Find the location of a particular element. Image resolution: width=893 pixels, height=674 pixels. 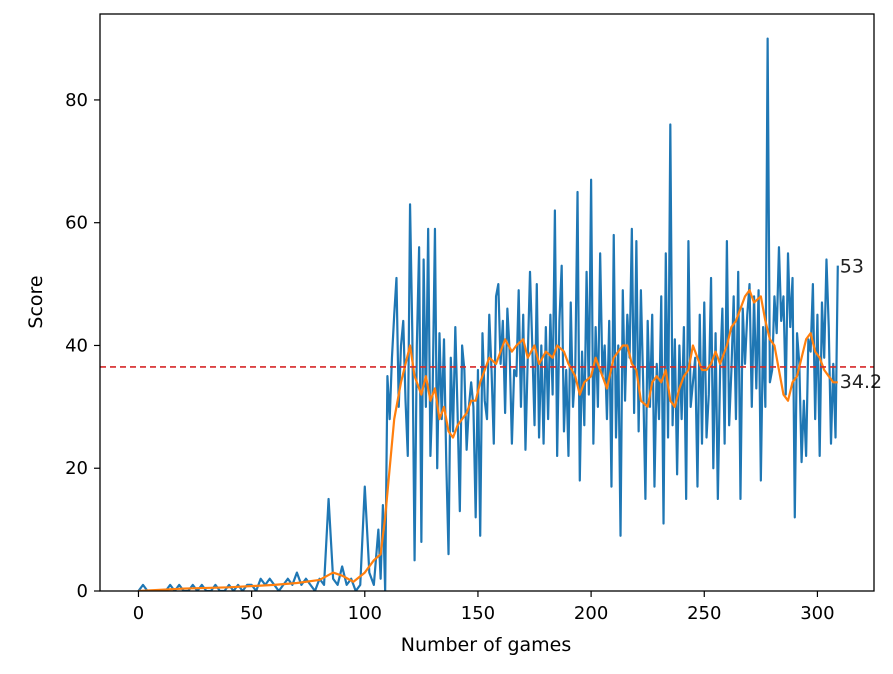

last-mean-annotation: 34.2 is located at coordinates (861, 382).